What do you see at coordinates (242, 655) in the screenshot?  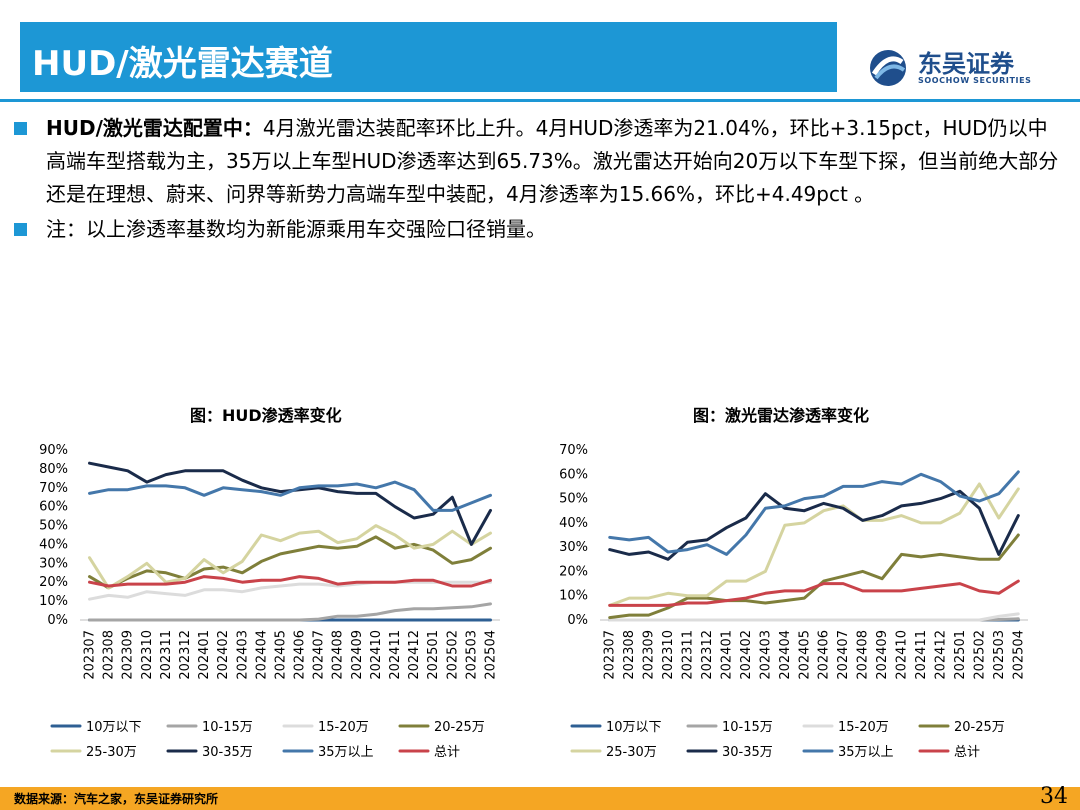 I see `x-tick-label: 202403` at bounding box center [242, 655].